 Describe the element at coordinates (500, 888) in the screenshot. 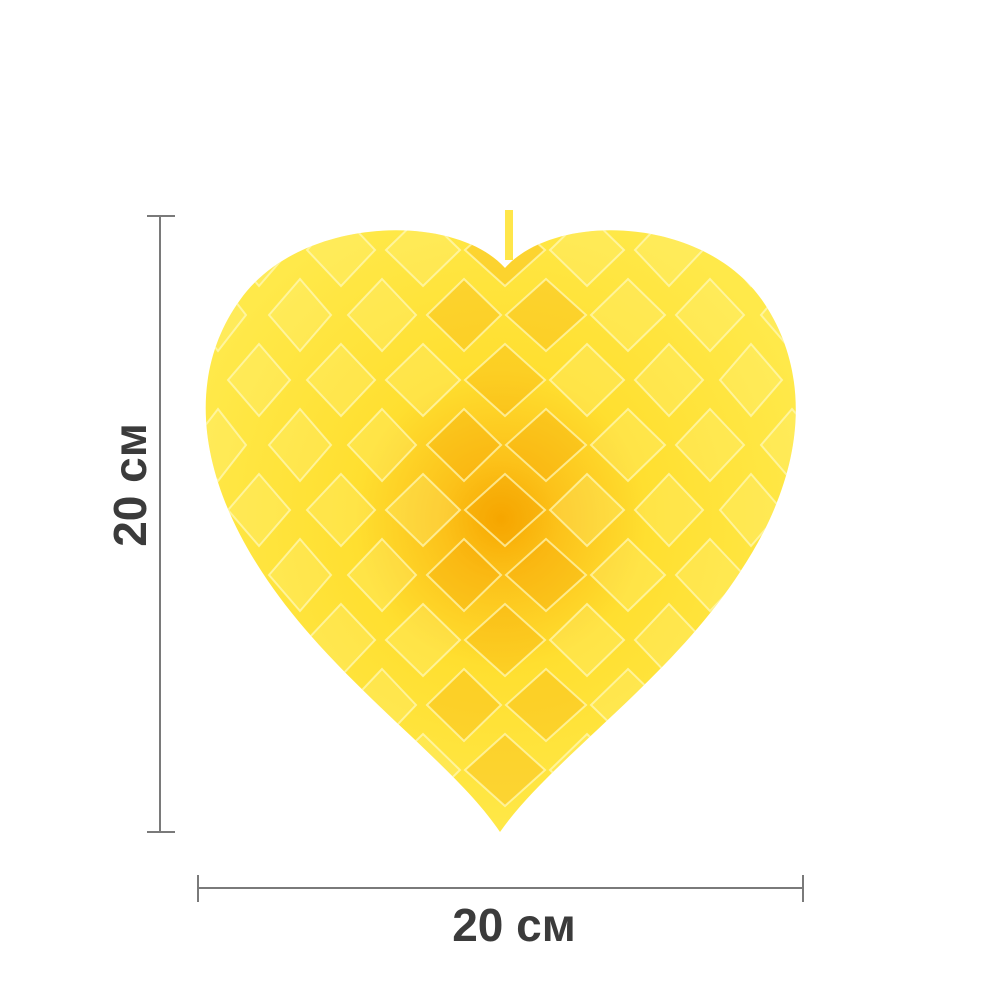

I see `width-dimension-line` at that location.